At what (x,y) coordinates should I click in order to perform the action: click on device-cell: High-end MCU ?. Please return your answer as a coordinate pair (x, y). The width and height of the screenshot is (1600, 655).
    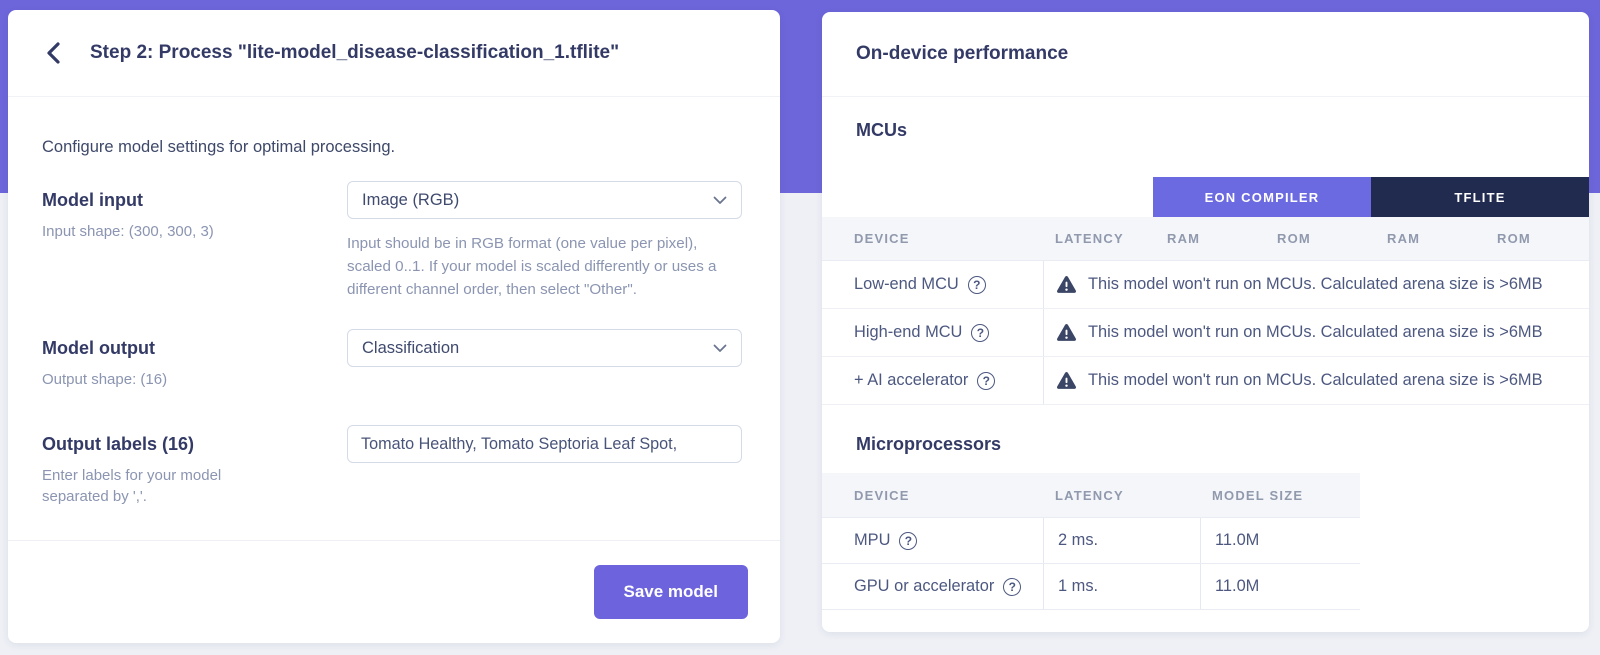
    Looking at the image, I should click on (932, 332).